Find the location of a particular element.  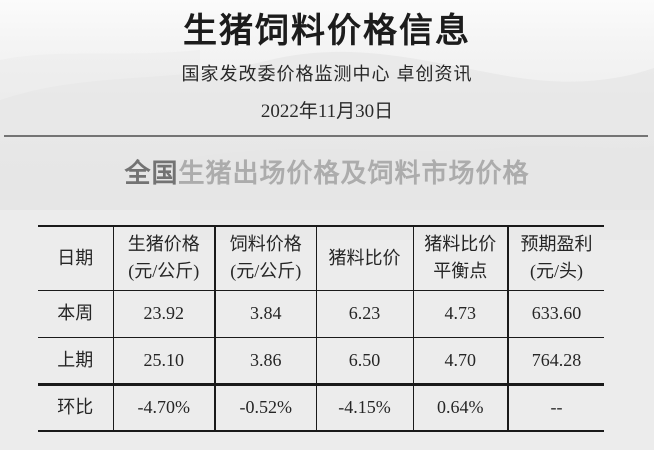

table-cell: 6.50 is located at coordinates (364, 360).